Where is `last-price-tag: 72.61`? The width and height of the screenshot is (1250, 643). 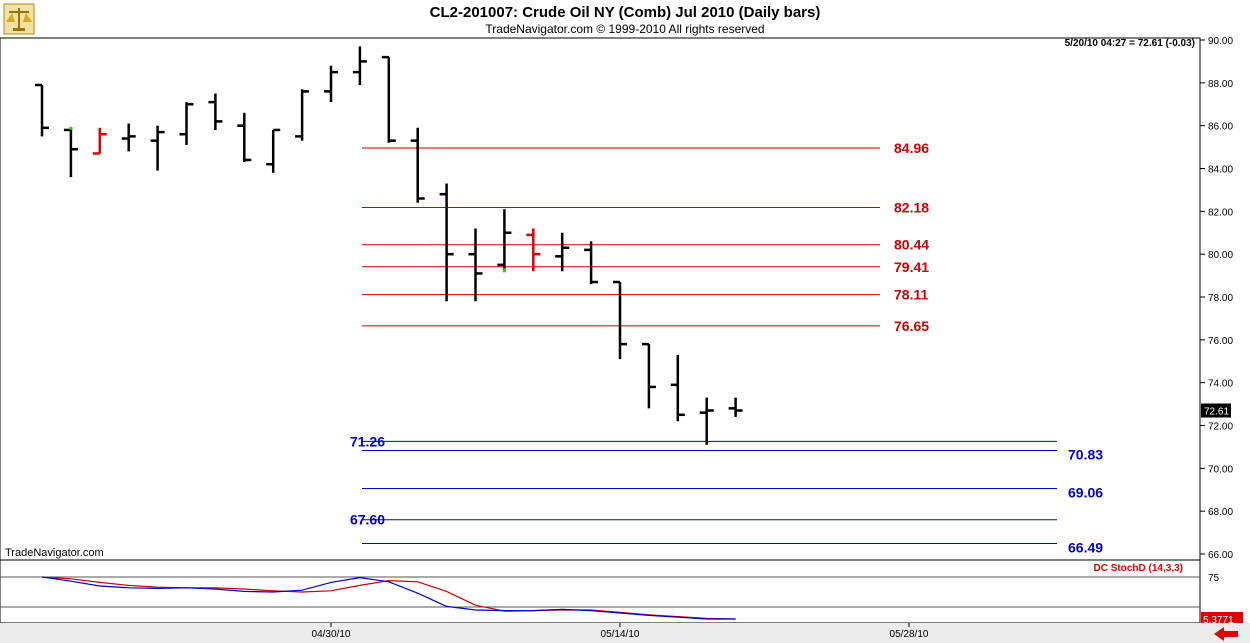
last-price-tag: 72.61 is located at coordinates (1216, 410).